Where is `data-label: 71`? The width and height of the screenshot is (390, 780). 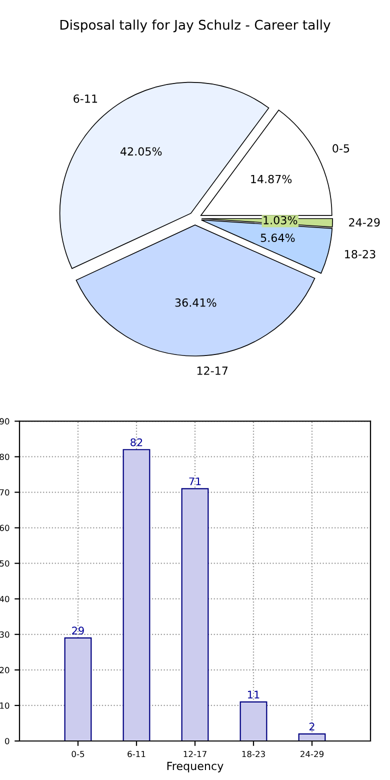
data-label: 71 is located at coordinates (195, 482).